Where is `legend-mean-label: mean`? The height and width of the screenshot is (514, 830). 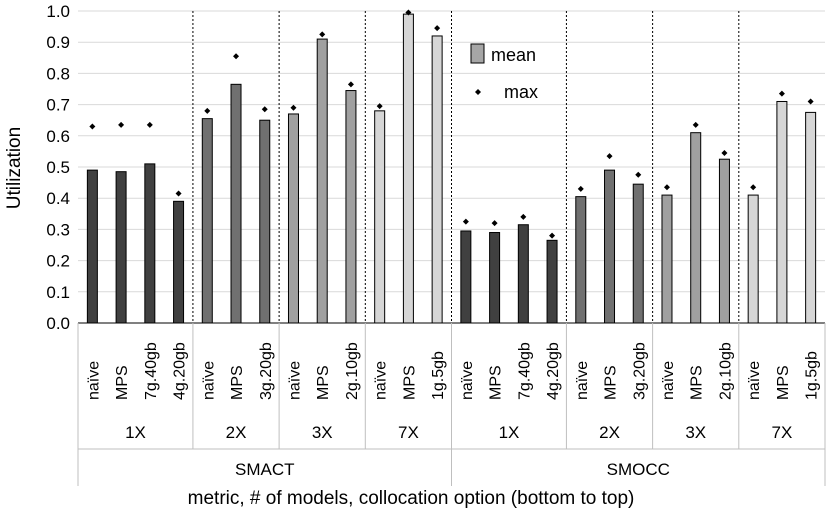 legend-mean-label: mean is located at coordinates (513, 55).